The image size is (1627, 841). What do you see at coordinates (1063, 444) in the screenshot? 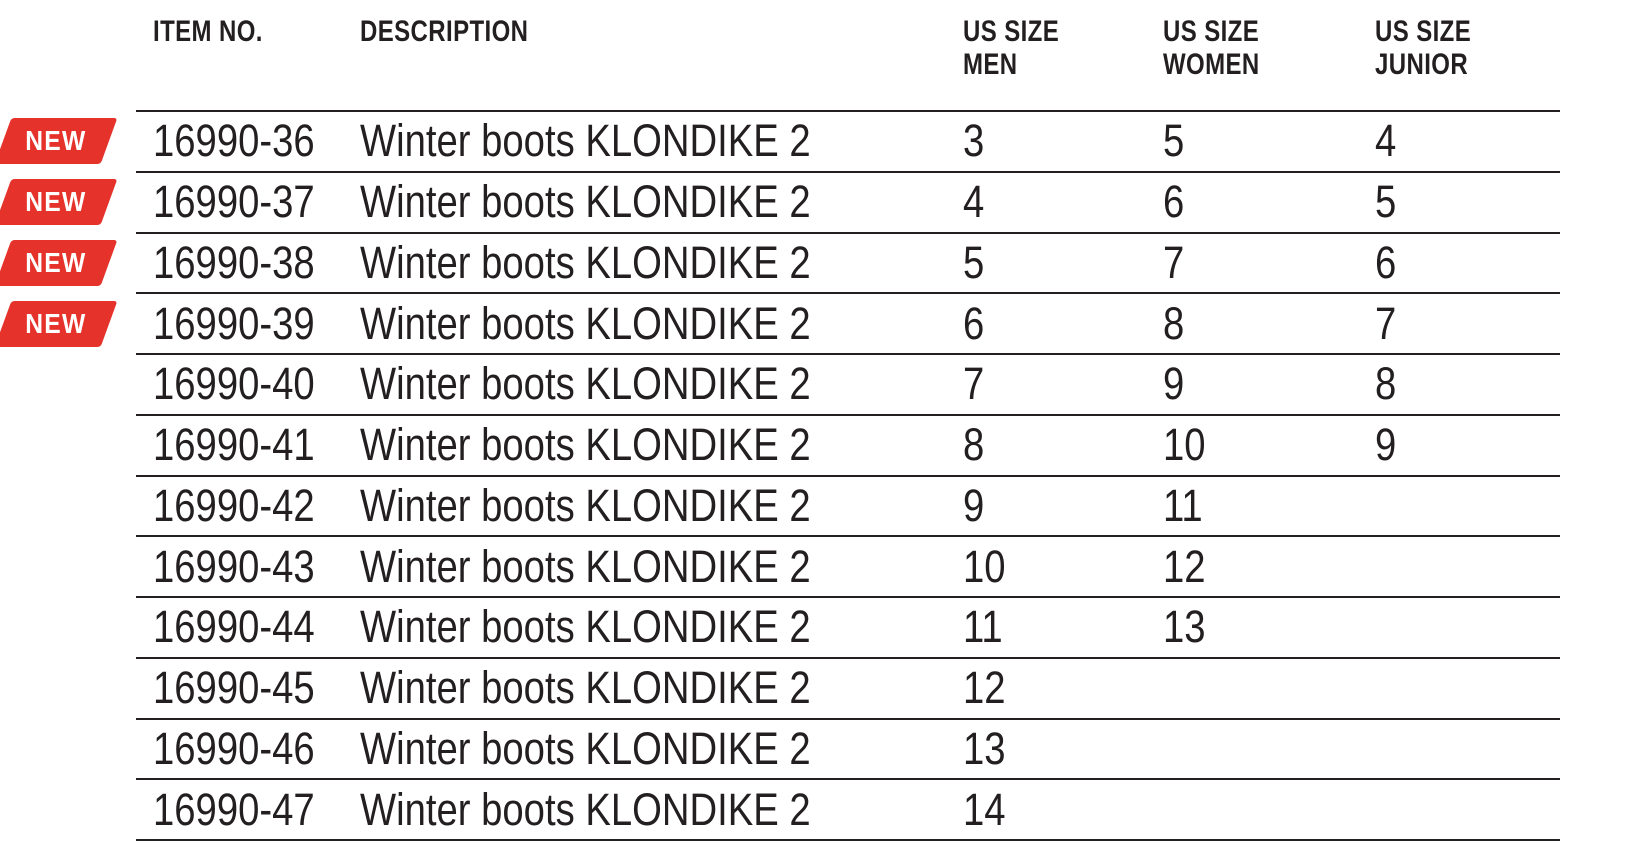
I see `us-size-men-cell: 8` at bounding box center [1063, 444].